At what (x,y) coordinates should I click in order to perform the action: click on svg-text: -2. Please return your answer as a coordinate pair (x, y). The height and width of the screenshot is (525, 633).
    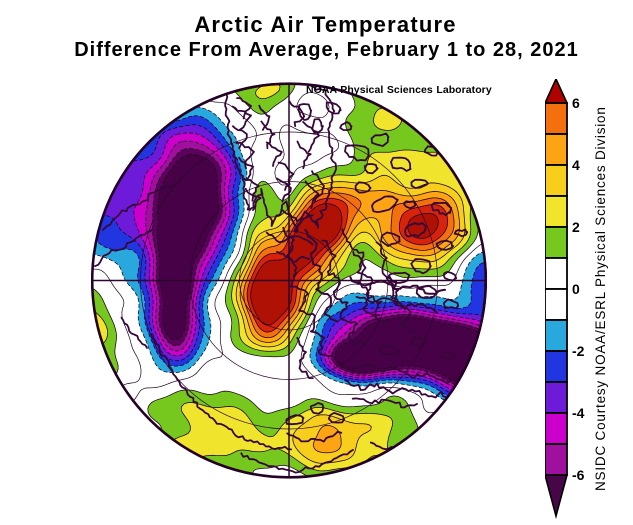
    Looking at the image, I should click on (578, 351).